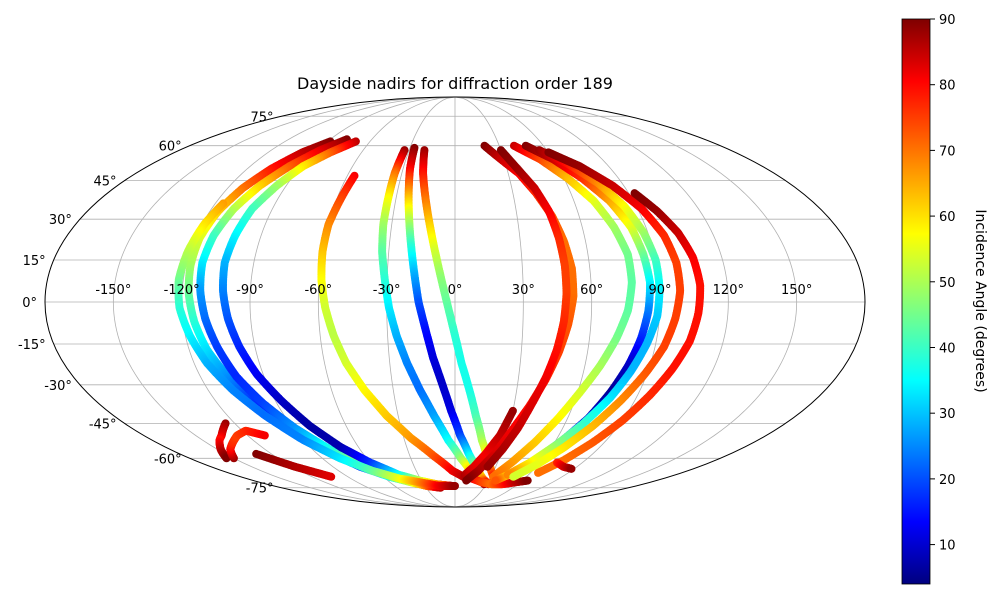 This screenshot has width=1000, height=600. I want to click on latitude-tick-label: 60°, so click(170, 147).